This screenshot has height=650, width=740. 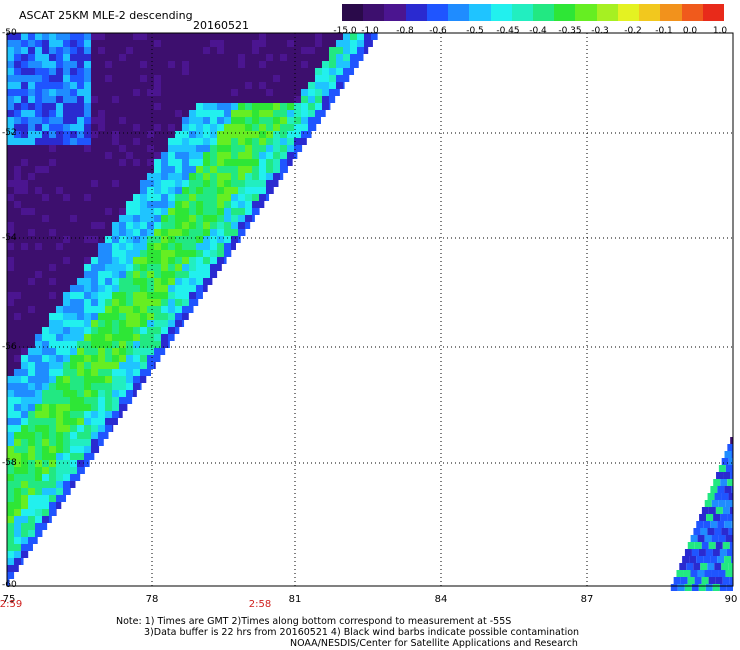 What do you see at coordinates (731, 599) in the screenshot?
I see `lon-label-90: 90` at bounding box center [731, 599].